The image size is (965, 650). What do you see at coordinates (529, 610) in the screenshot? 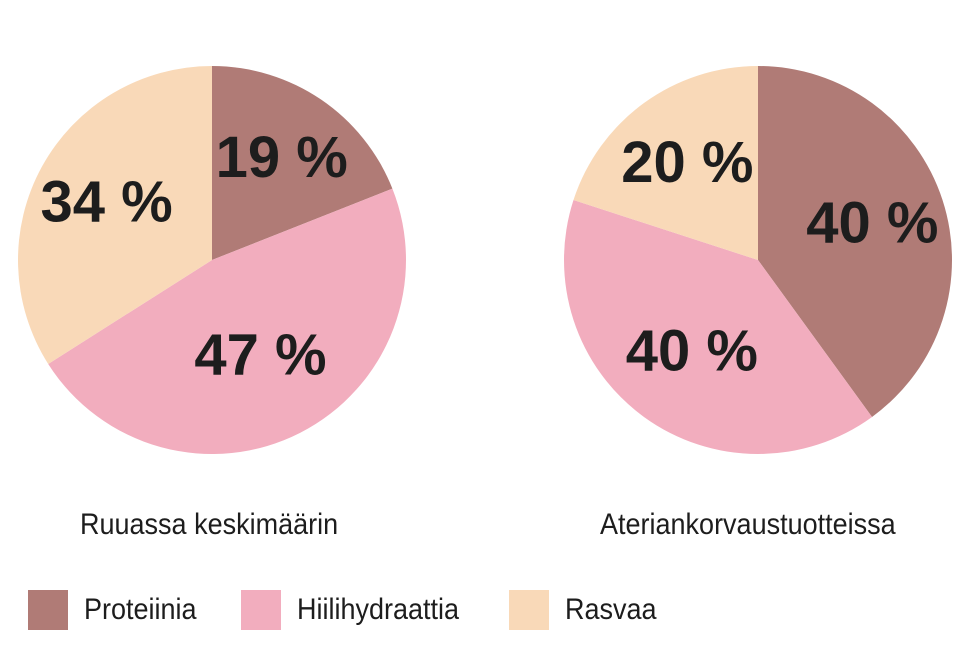
I see `legend-swatch-rasvaa` at bounding box center [529, 610].